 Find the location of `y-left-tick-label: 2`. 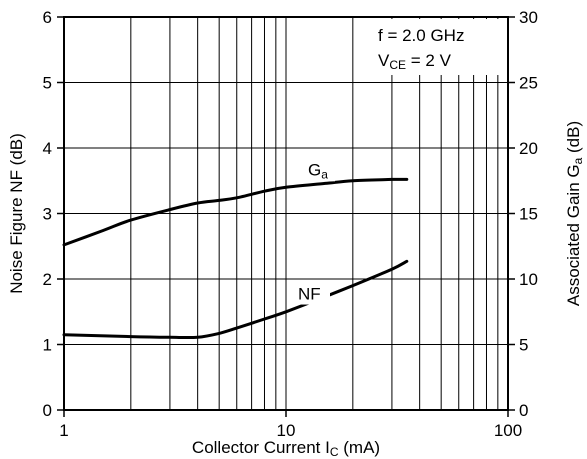

y-left-tick-label: 2 is located at coordinates (47, 279).